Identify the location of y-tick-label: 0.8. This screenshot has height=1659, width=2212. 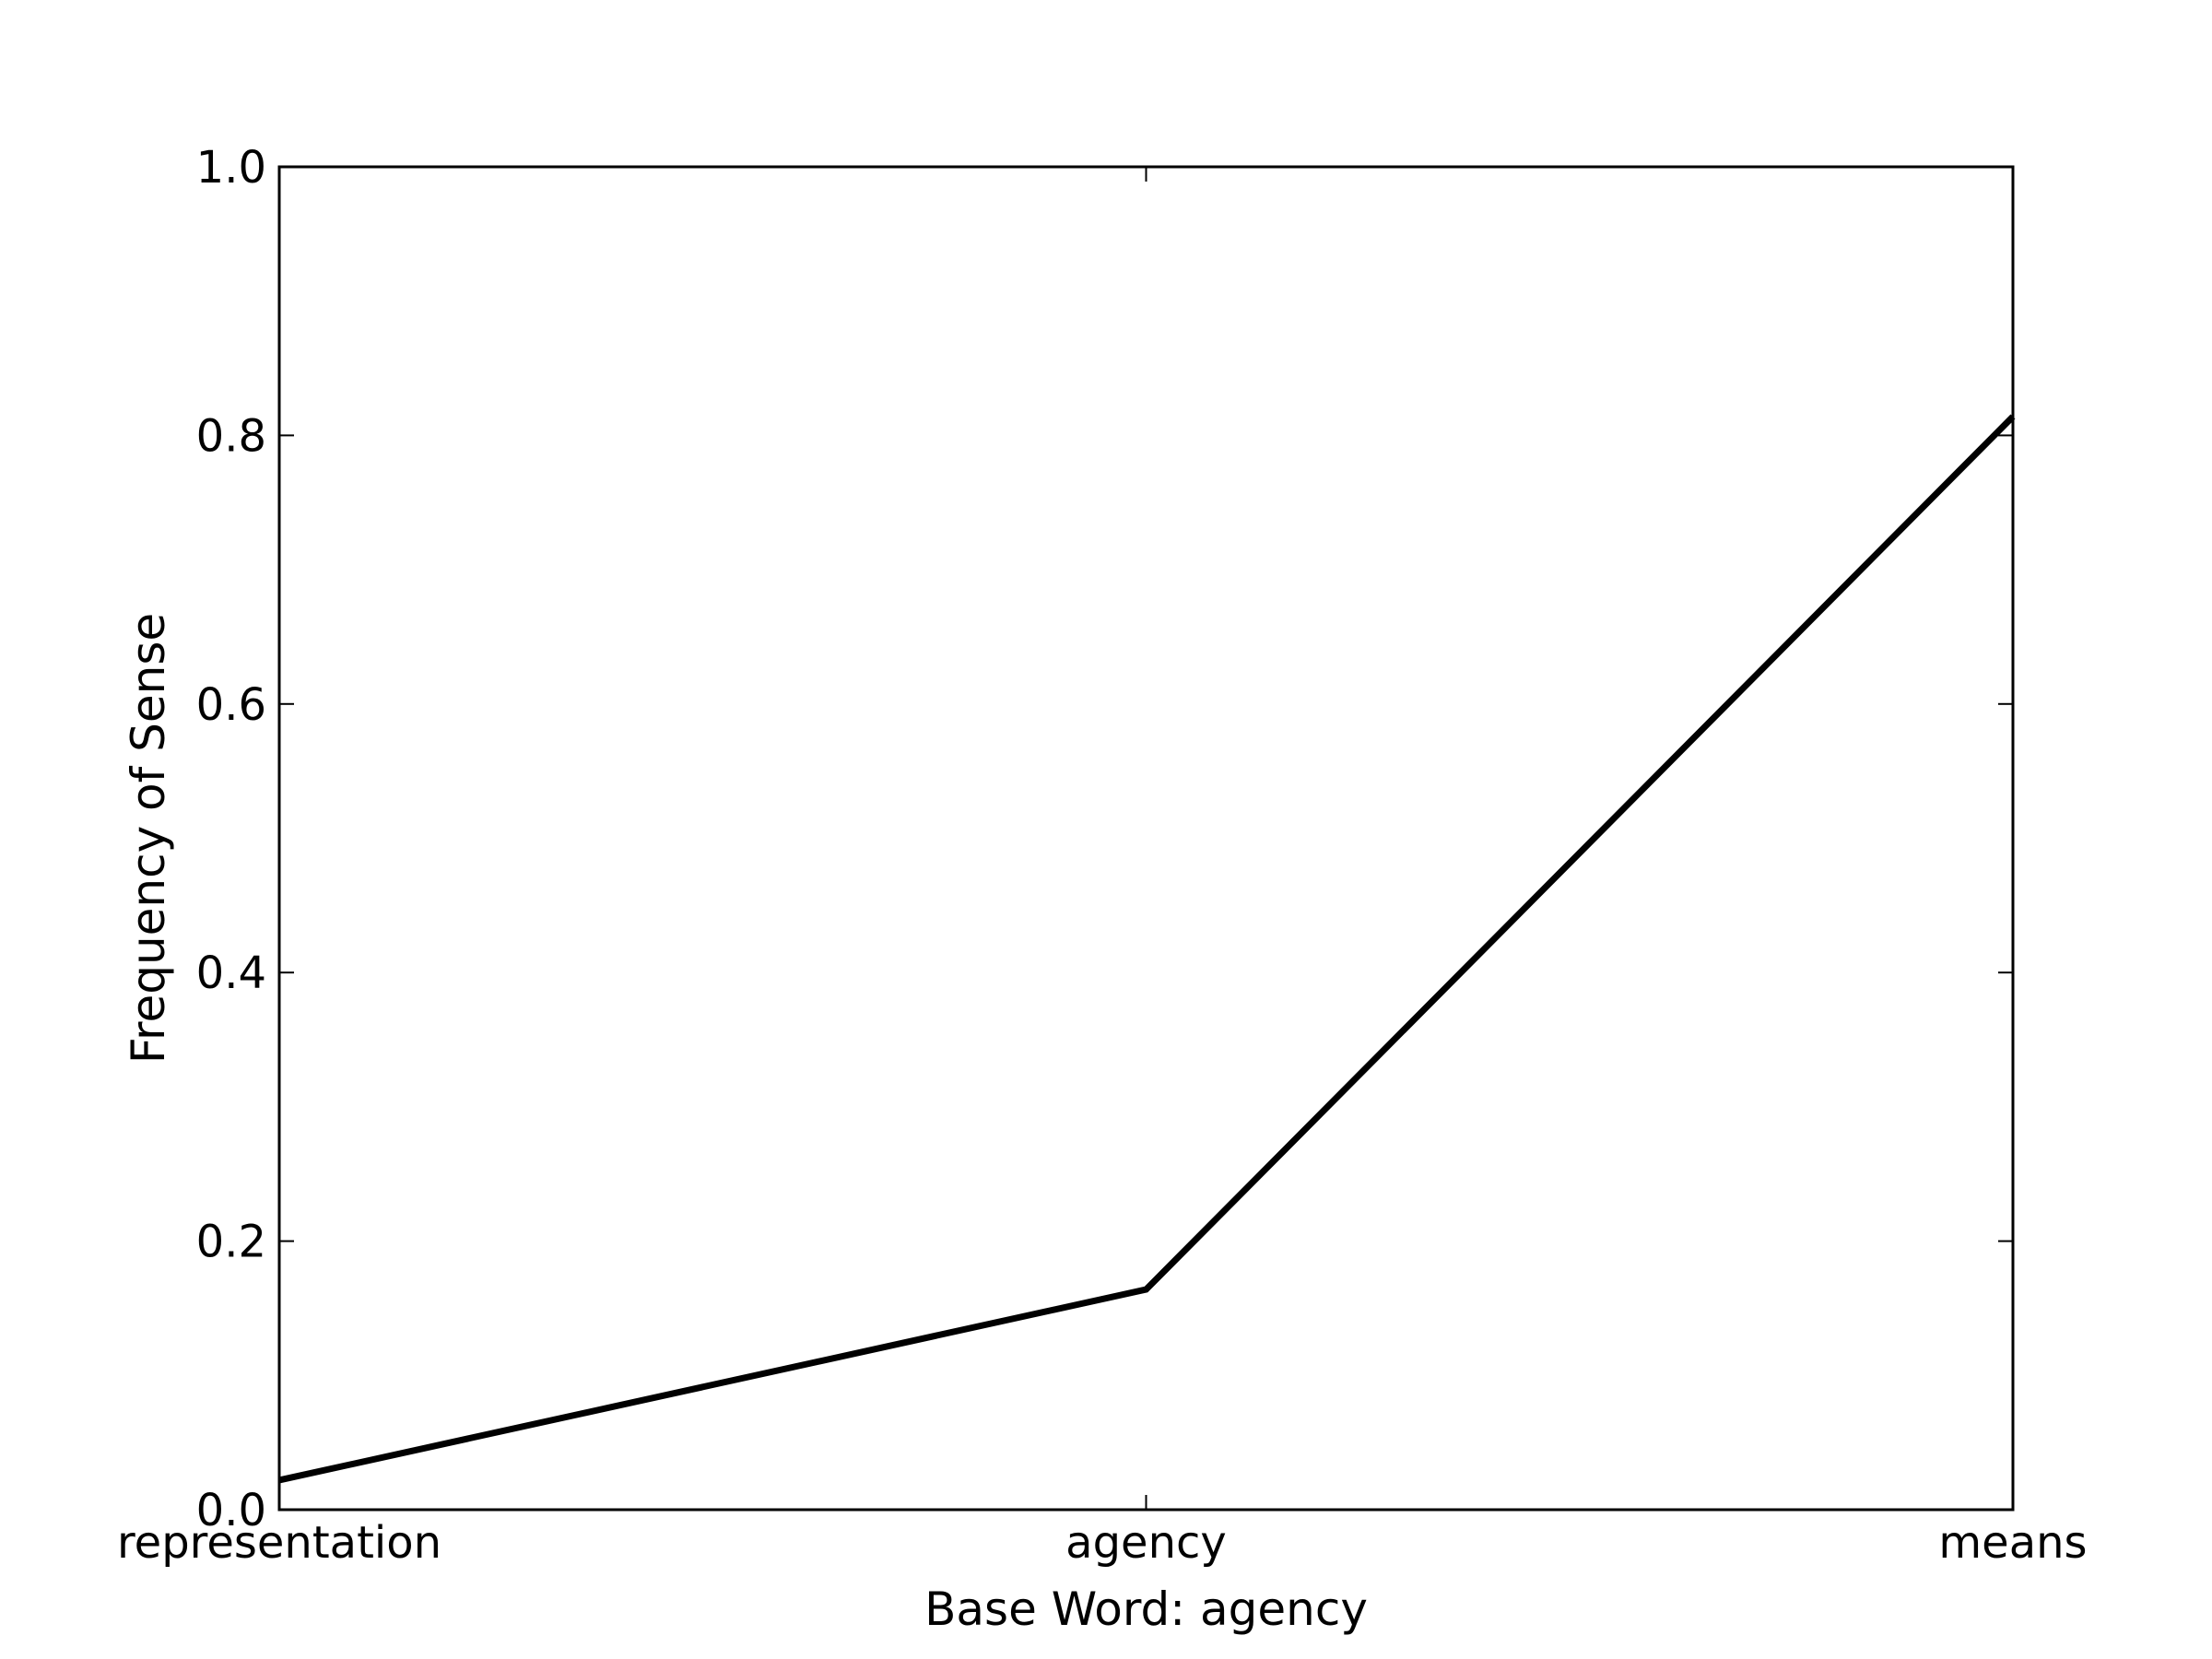
(231, 436).